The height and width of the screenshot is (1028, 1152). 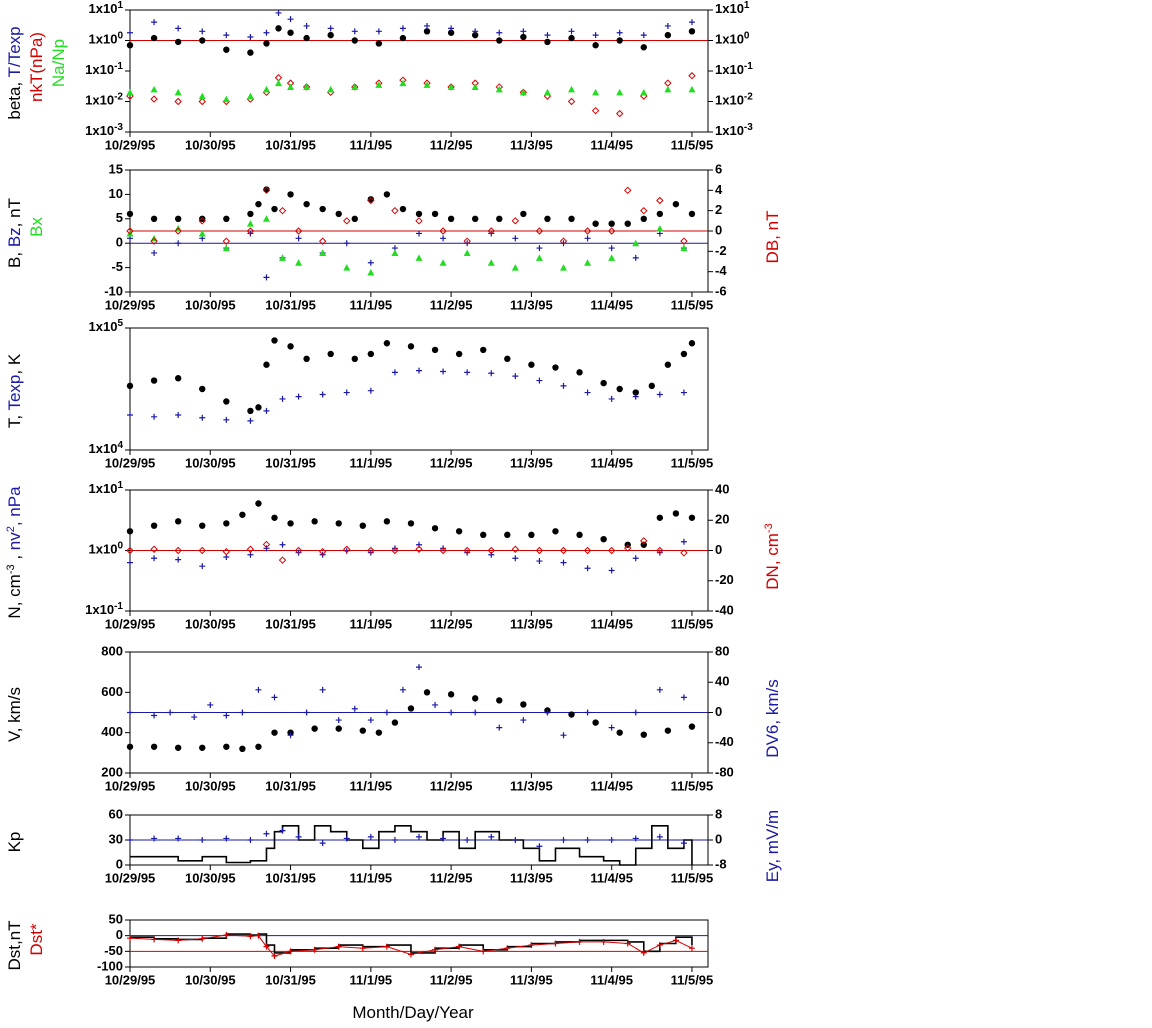 What do you see at coordinates (531, 785) in the screenshot?
I see `panel-velocity-xtick-label: 11/3/95` at bounding box center [531, 785].